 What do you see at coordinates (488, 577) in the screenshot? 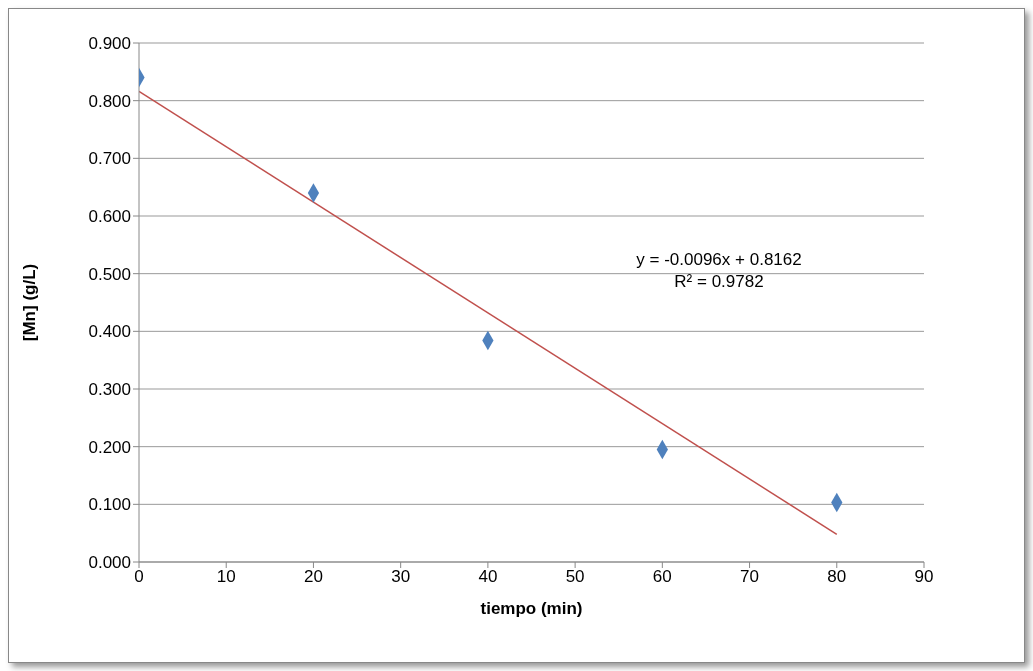
I see `x-tick-label: 40` at bounding box center [488, 577].